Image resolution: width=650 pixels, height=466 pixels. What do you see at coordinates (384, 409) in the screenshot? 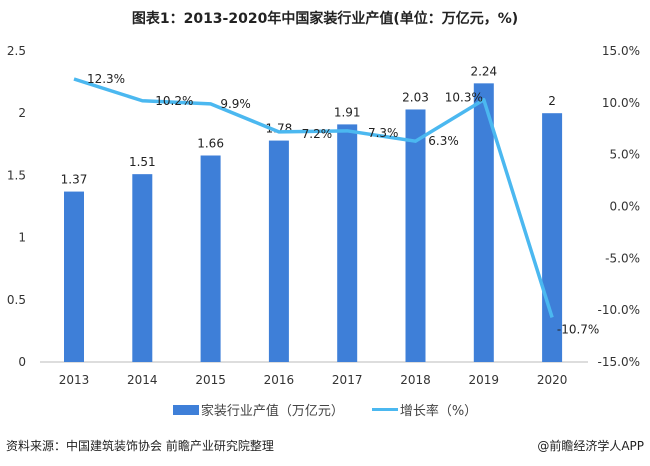
I see `legend-swatch-line` at bounding box center [384, 409].